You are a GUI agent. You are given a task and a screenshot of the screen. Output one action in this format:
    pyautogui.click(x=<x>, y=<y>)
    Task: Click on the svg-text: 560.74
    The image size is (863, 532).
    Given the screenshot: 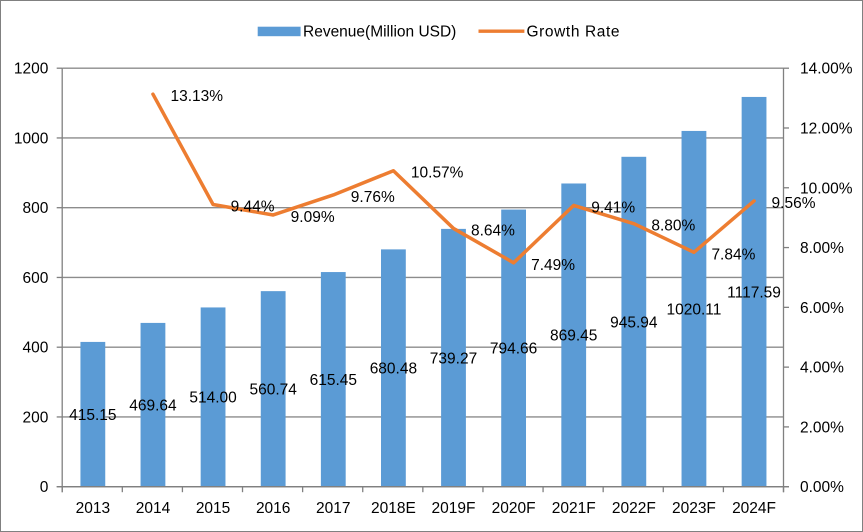 What is the action you would take?
    pyautogui.click(x=273, y=389)
    